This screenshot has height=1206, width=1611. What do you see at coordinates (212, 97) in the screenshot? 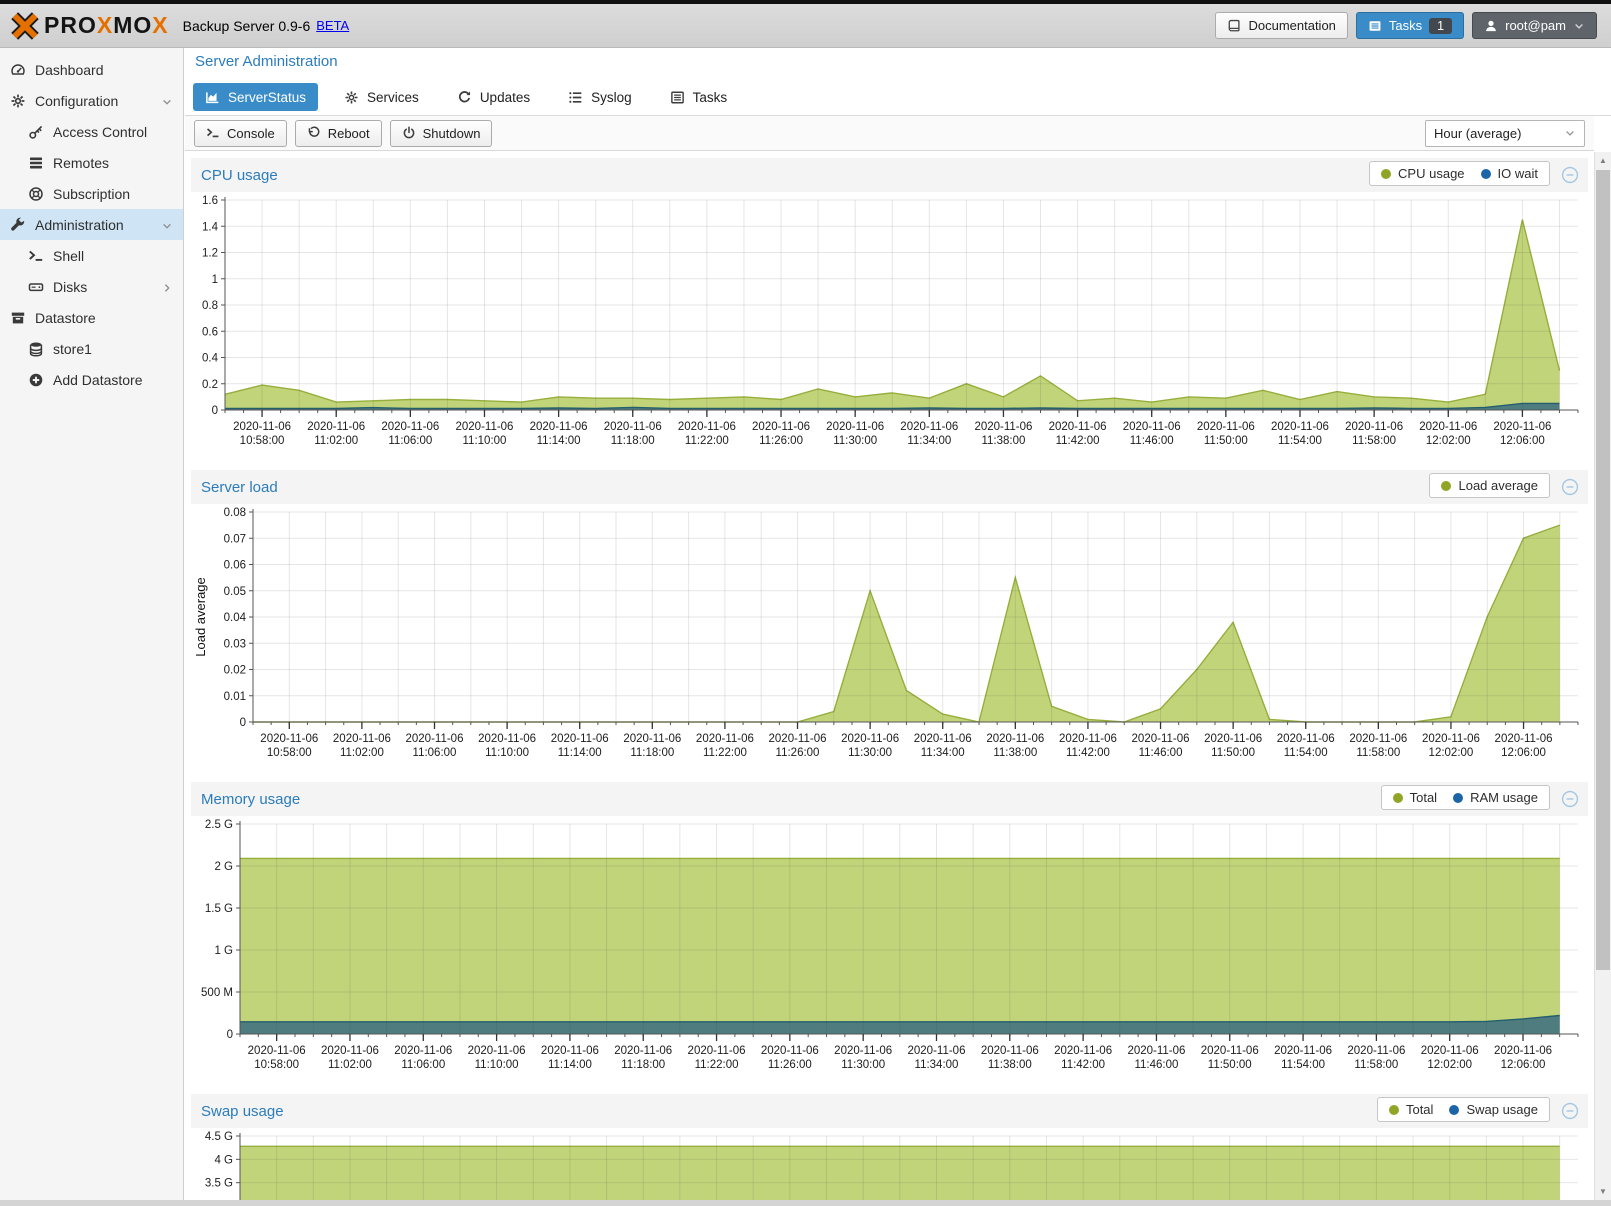
I see `chart-area-icon` at bounding box center [212, 97].